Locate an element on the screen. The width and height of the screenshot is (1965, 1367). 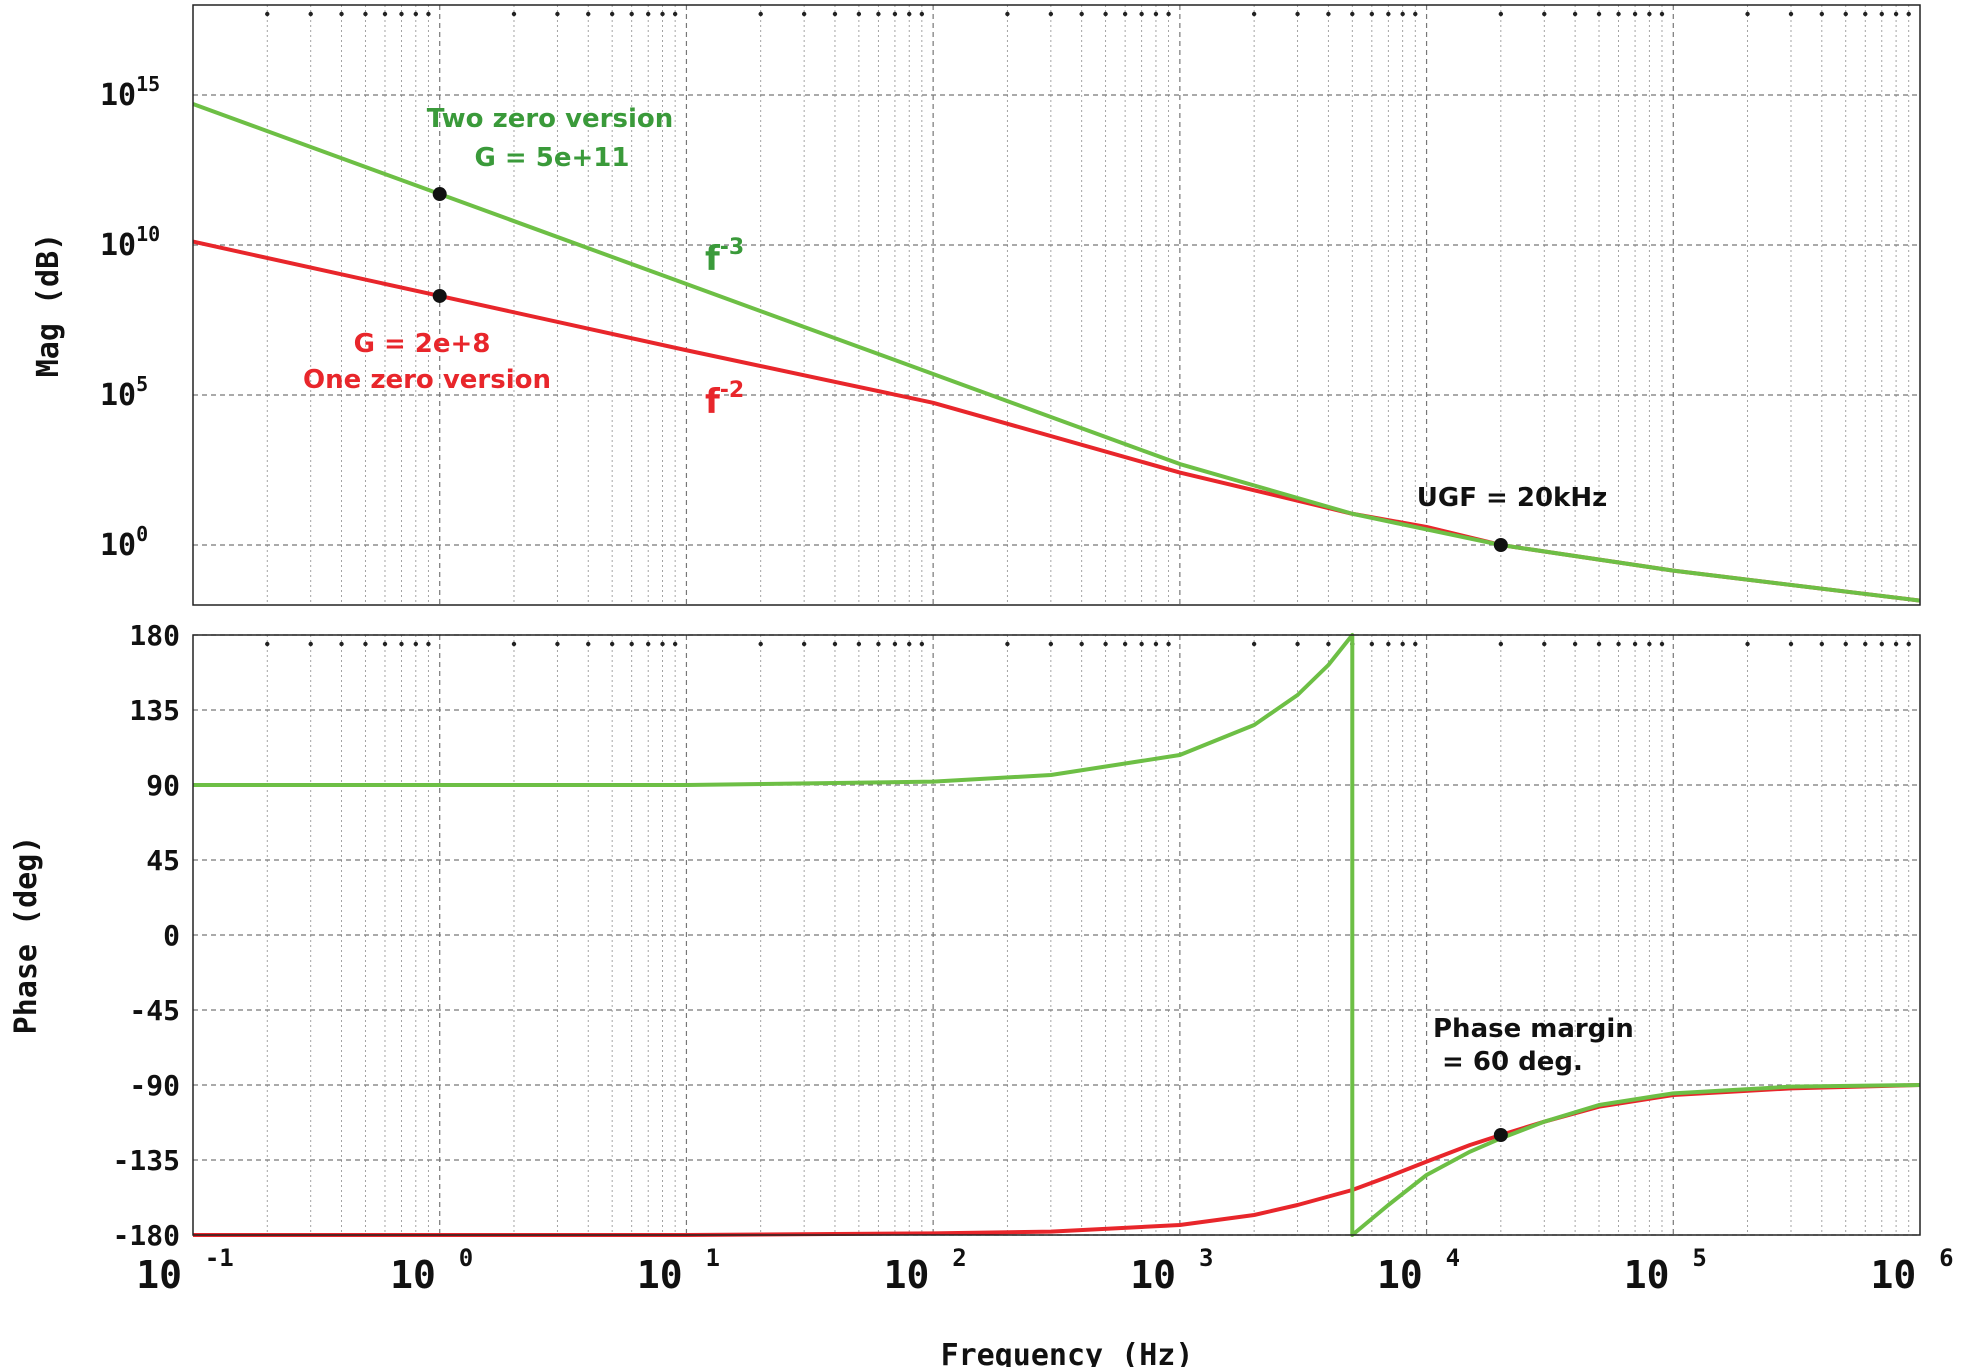
annotation-g-2e8: G = 2e+8 is located at coordinates (422, 344).